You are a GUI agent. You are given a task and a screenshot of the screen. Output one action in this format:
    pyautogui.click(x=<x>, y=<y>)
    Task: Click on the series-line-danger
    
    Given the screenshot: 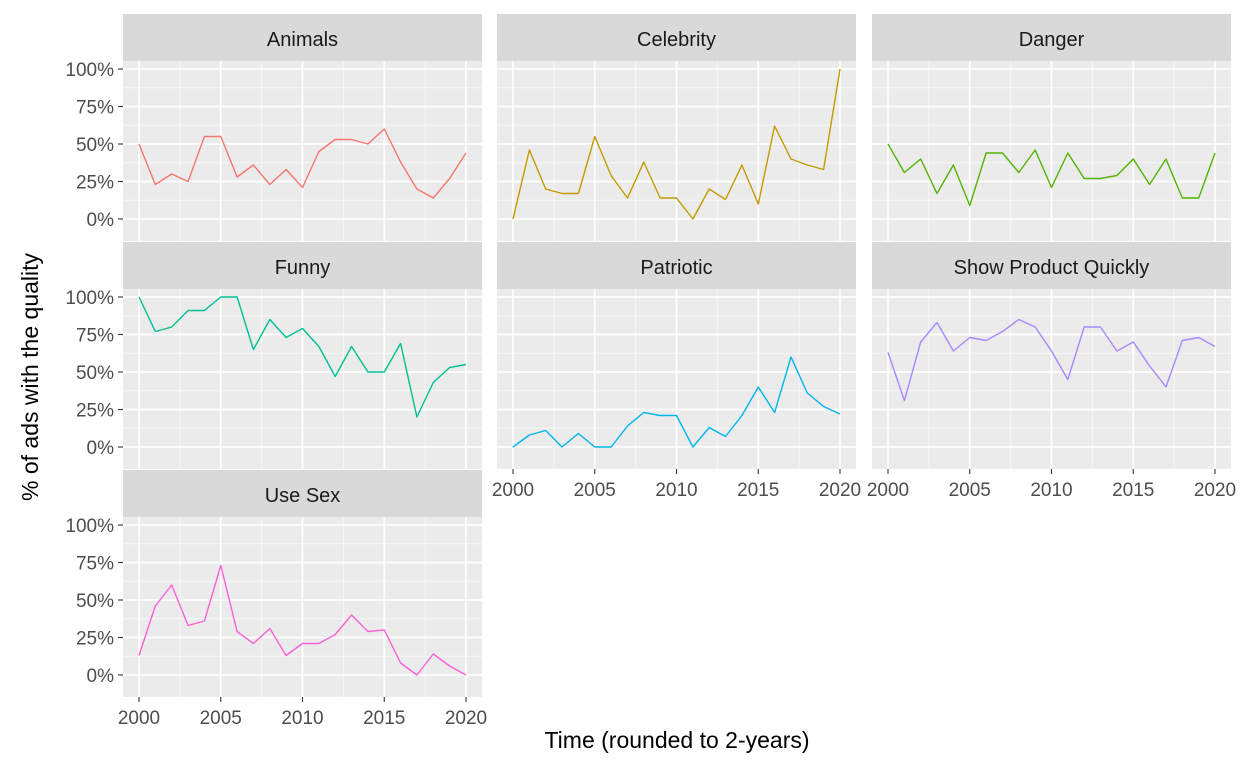 What is the action you would take?
    pyautogui.click(x=1051, y=175)
    